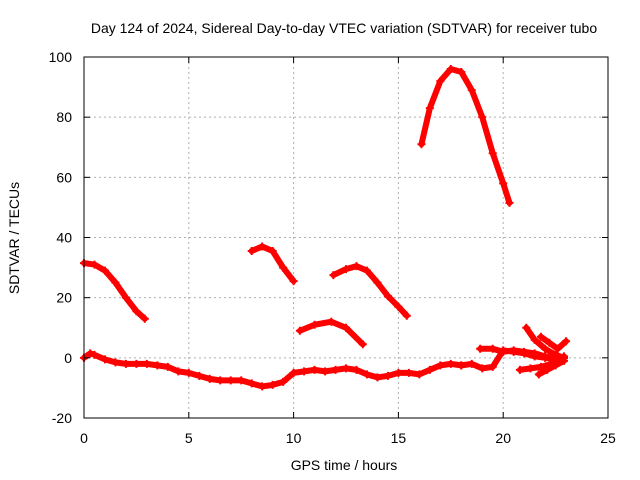 The width and height of the screenshot is (640, 480). Describe the element at coordinates (399, 438) in the screenshot. I see `x-tick-label: 15` at that location.